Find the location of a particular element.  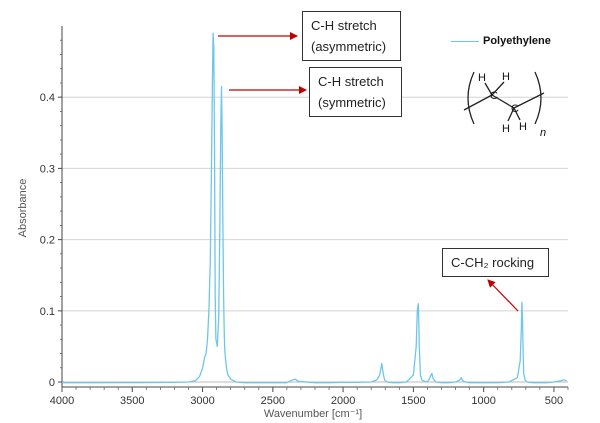

legend-swatch is located at coordinates (465, 41).